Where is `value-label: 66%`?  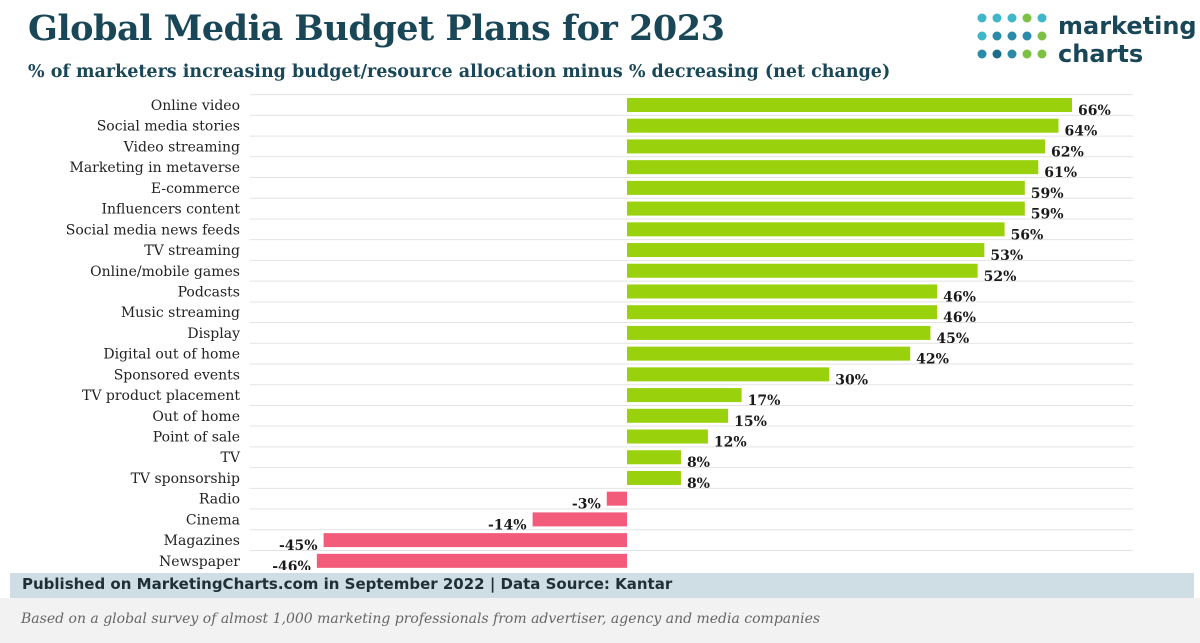
value-label: 66% is located at coordinates (1094, 111).